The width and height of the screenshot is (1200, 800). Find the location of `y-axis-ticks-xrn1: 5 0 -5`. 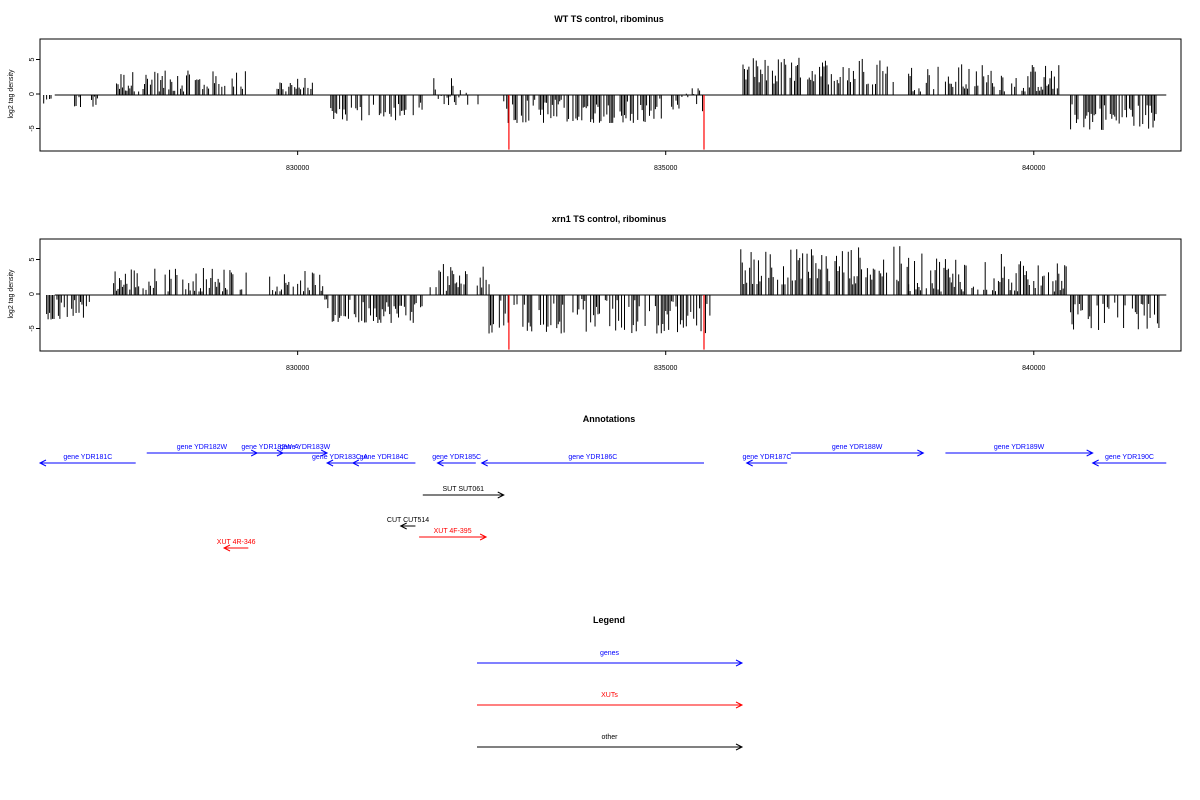

y-axis-ticks-xrn1: 5 0 -5 is located at coordinates (34, 294).